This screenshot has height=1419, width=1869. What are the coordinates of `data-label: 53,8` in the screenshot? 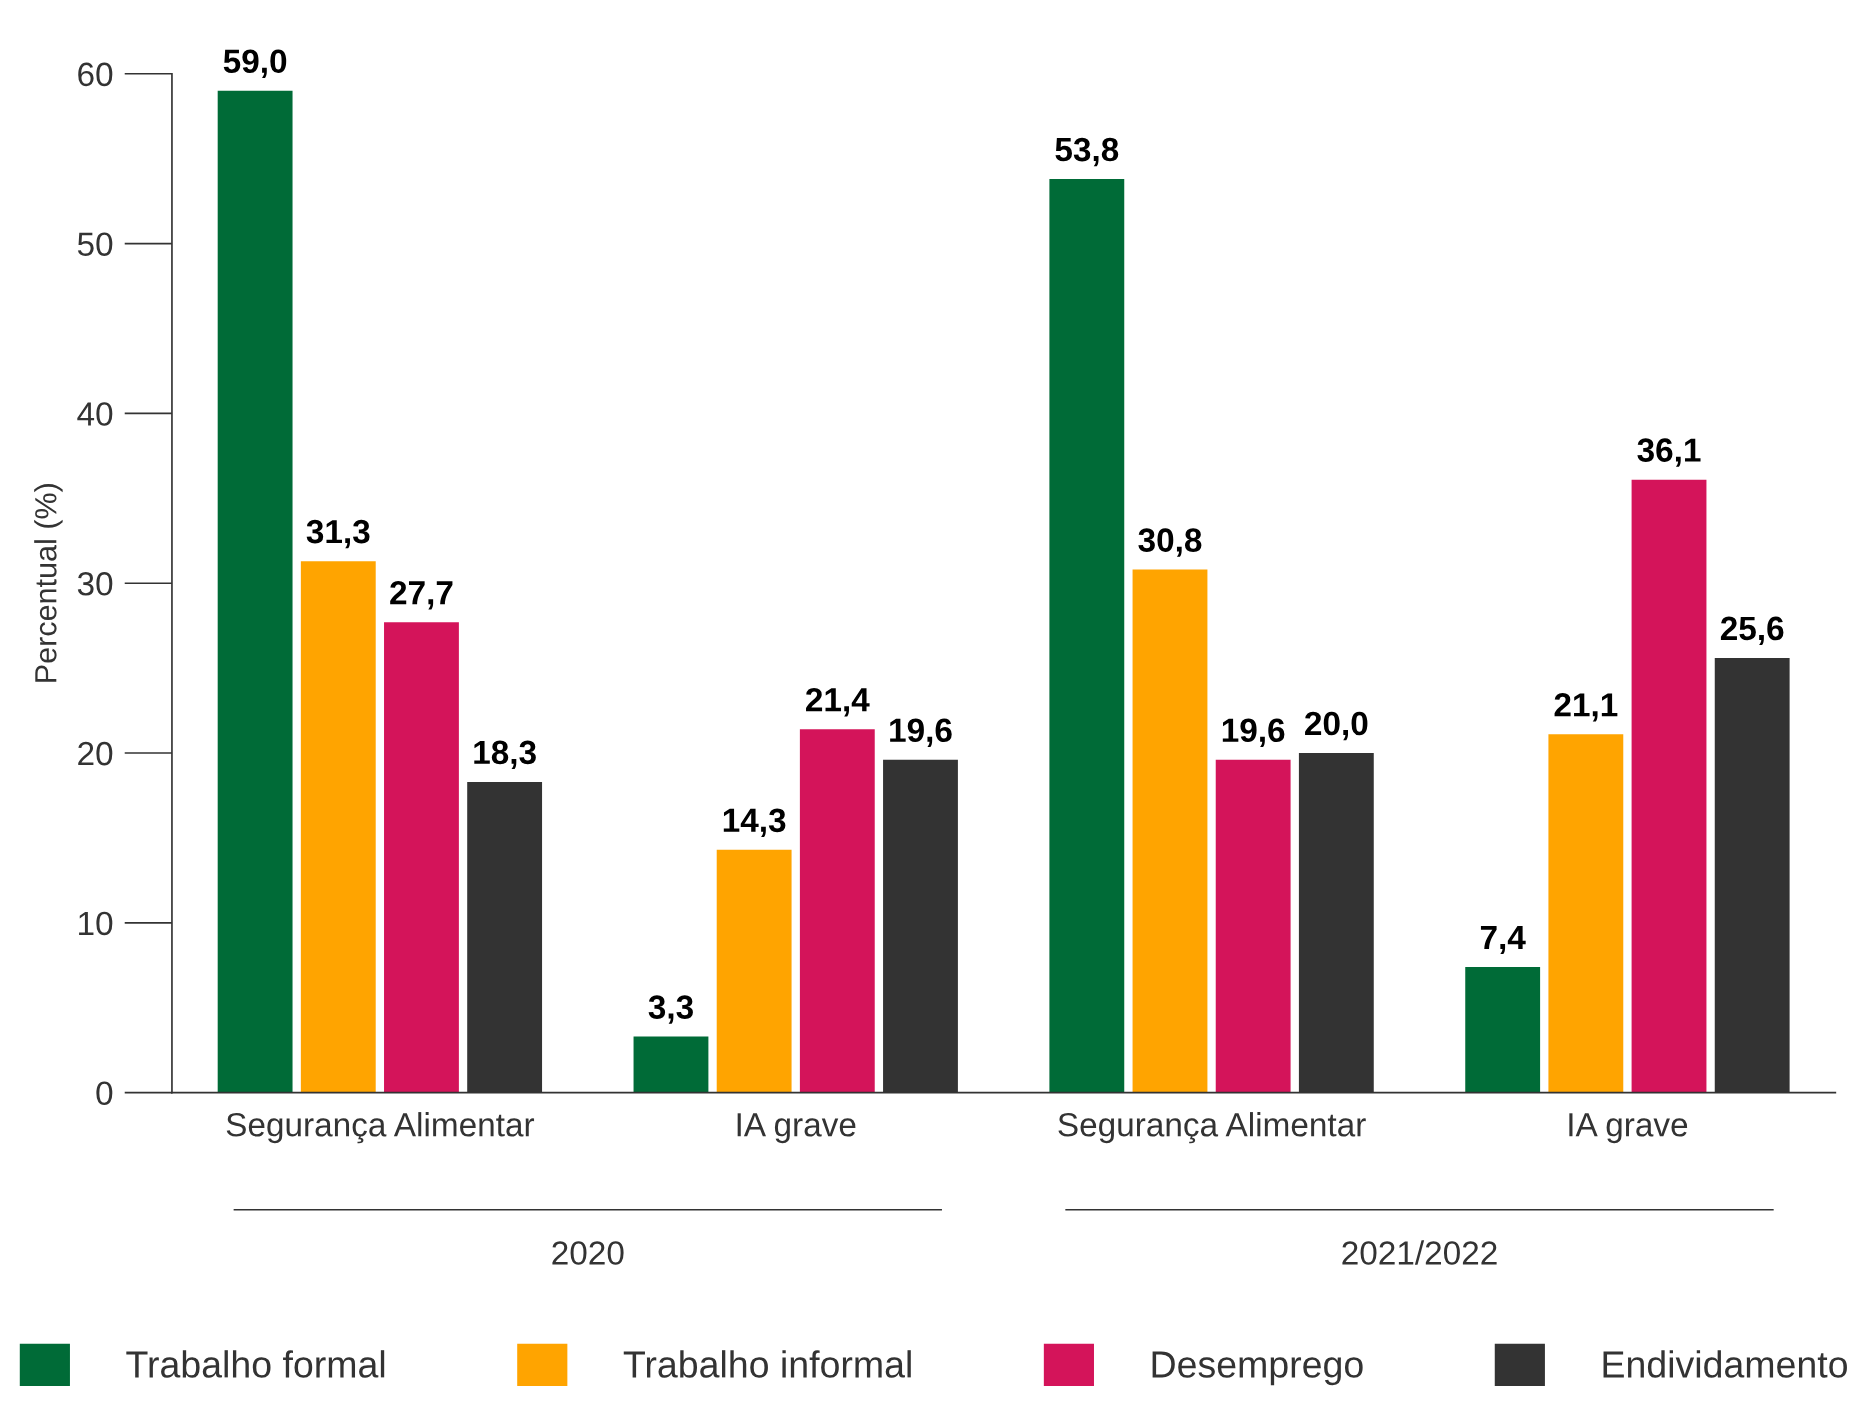 It's located at (1087, 152).